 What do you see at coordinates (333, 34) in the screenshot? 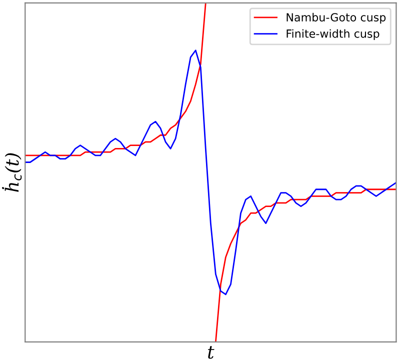
I see `legend-label: Finite-width cusp` at bounding box center [333, 34].